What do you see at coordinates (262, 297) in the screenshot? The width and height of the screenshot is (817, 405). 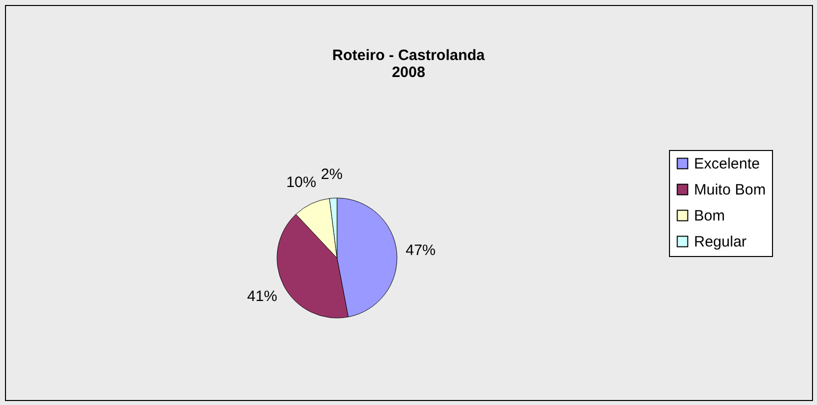 I see `data-label: 41%` at bounding box center [262, 297].